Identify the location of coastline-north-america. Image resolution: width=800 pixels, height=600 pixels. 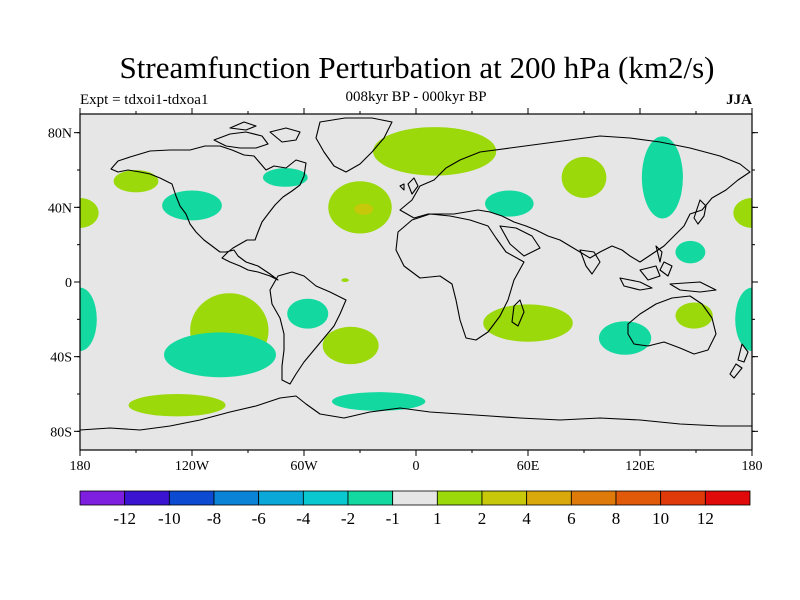
(208, 213).